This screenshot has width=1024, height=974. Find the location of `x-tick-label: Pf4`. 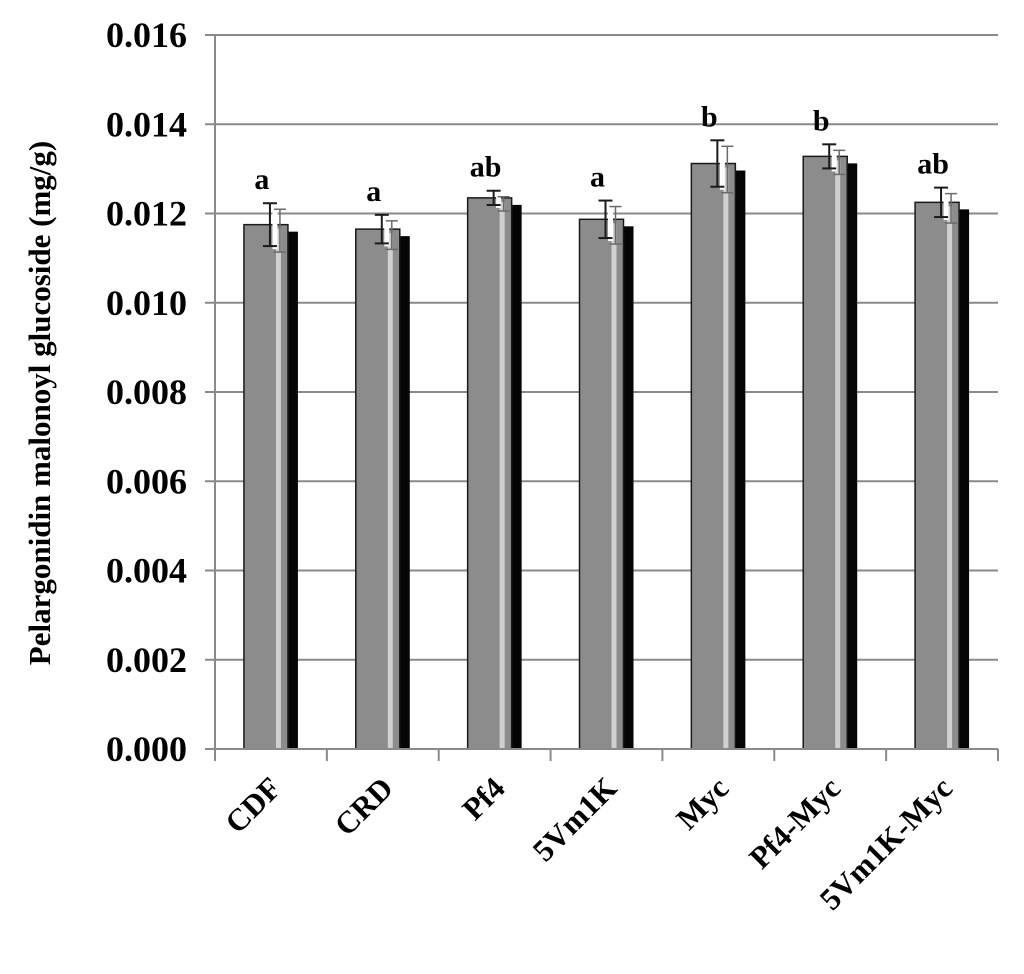

x-tick-label: Pf4 is located at coordinates (483, 798).